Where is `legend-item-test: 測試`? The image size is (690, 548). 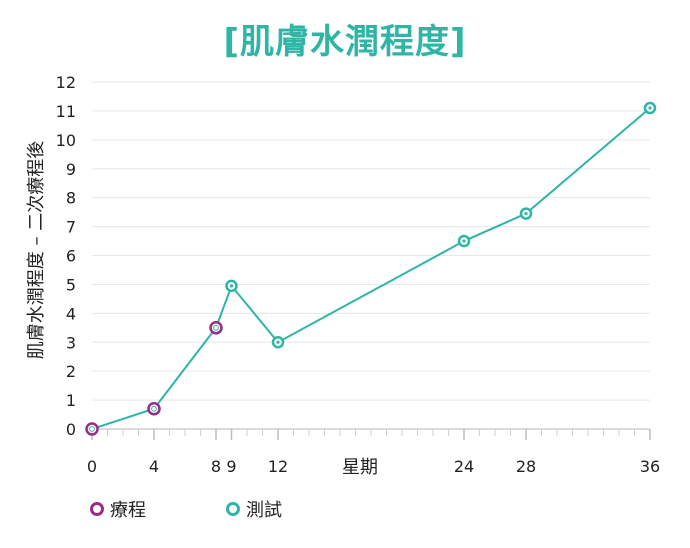 legend-item-test: 測試 is located at coordinates (254, 509).